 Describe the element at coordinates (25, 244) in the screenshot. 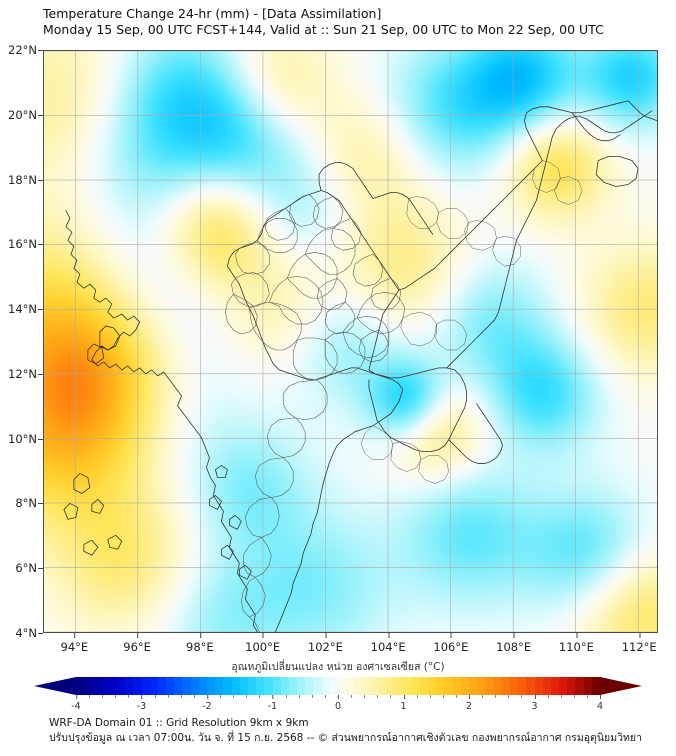

I see `lat-tick-label: 16°N` at that location.